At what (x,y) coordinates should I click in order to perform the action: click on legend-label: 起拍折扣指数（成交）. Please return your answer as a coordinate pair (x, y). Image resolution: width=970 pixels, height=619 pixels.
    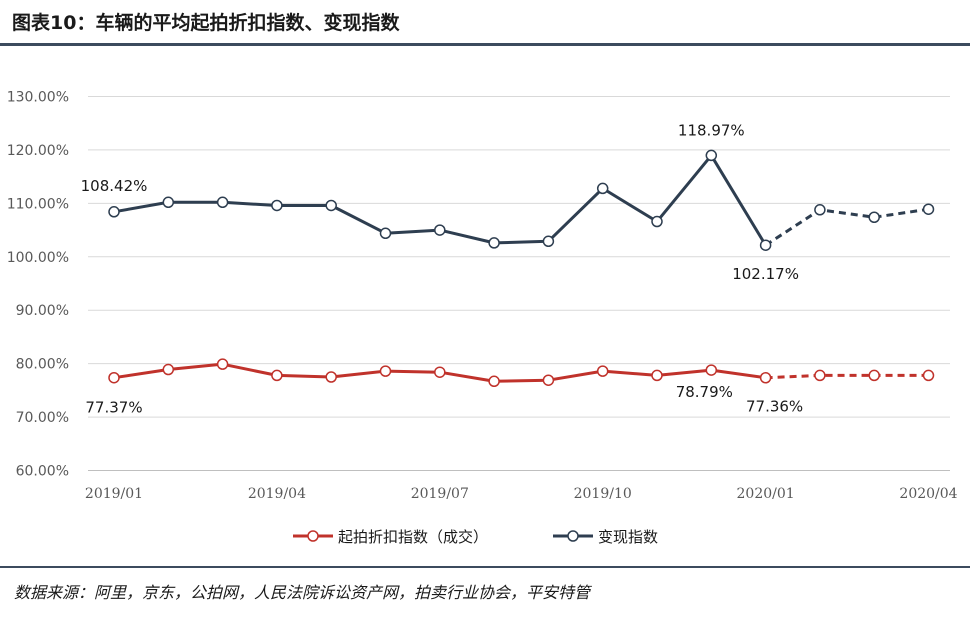
    Looking at the image, I should click on (413, 537).